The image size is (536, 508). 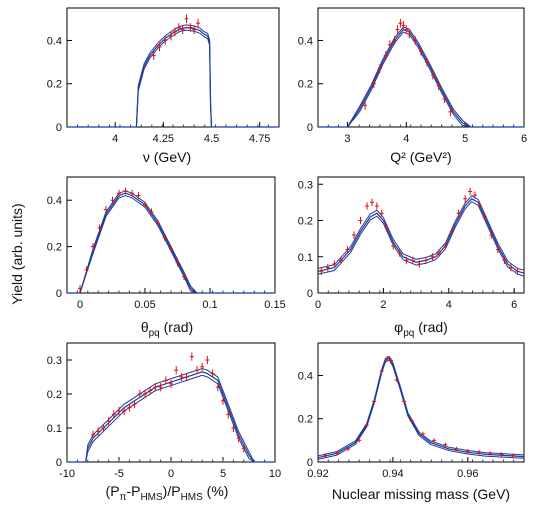 I want to click on x-tick-label: 4.5, so click(x=211, y=139).